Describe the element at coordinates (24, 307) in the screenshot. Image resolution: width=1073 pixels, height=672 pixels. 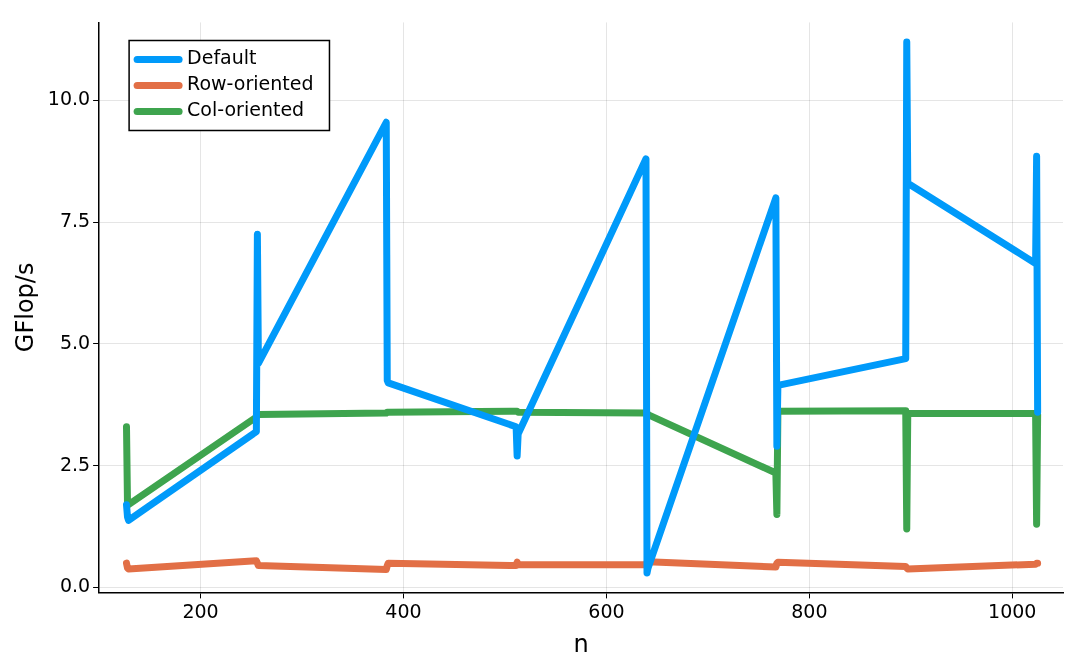
I see `y-axis-title: GFlop/s` at that location.